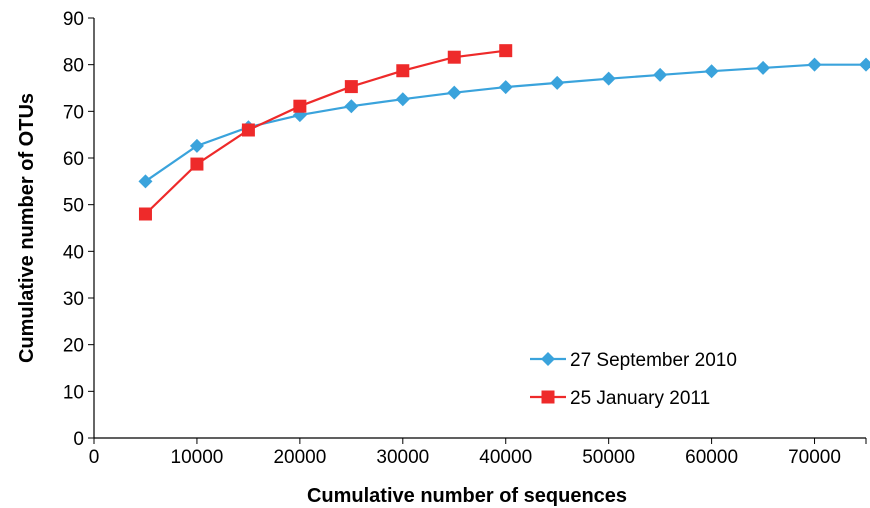 Image resolution: width=870 pixels, height=508 pixels. Describe the element at coordinates (478, 453) in the screenshot. I see `x-axis-ticks: 0 10000 20000 30000 40000 50000 60000 70000` at that location.